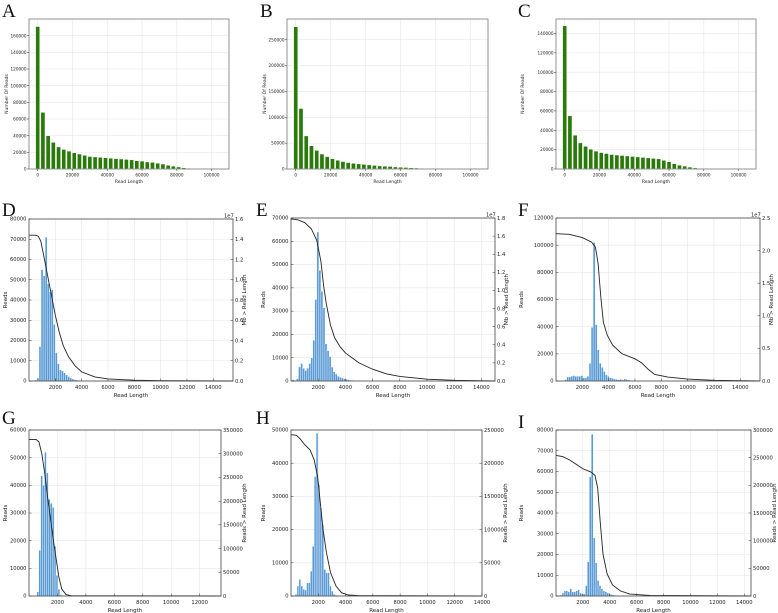 The height and width of the screenshot is (613, 778). I want to click on y-tick-label: 10000, so click(18, 361).